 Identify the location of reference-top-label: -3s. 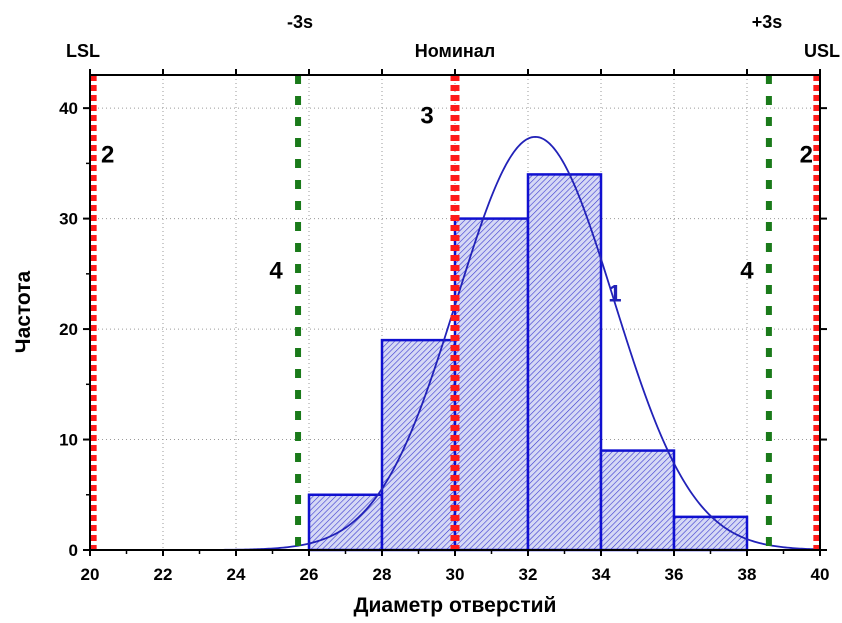
(300, 22).